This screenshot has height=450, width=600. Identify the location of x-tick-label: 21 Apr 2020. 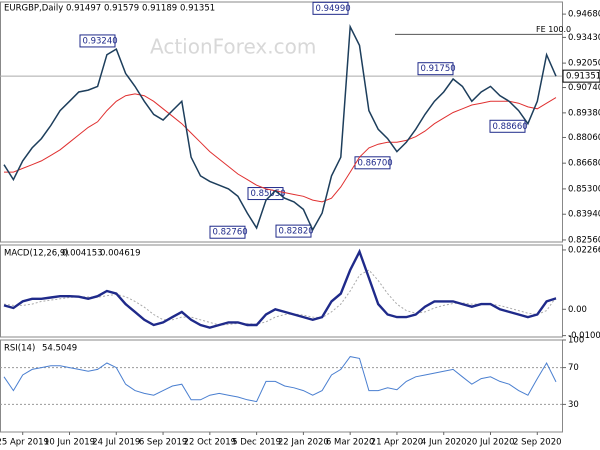
(397, 443).